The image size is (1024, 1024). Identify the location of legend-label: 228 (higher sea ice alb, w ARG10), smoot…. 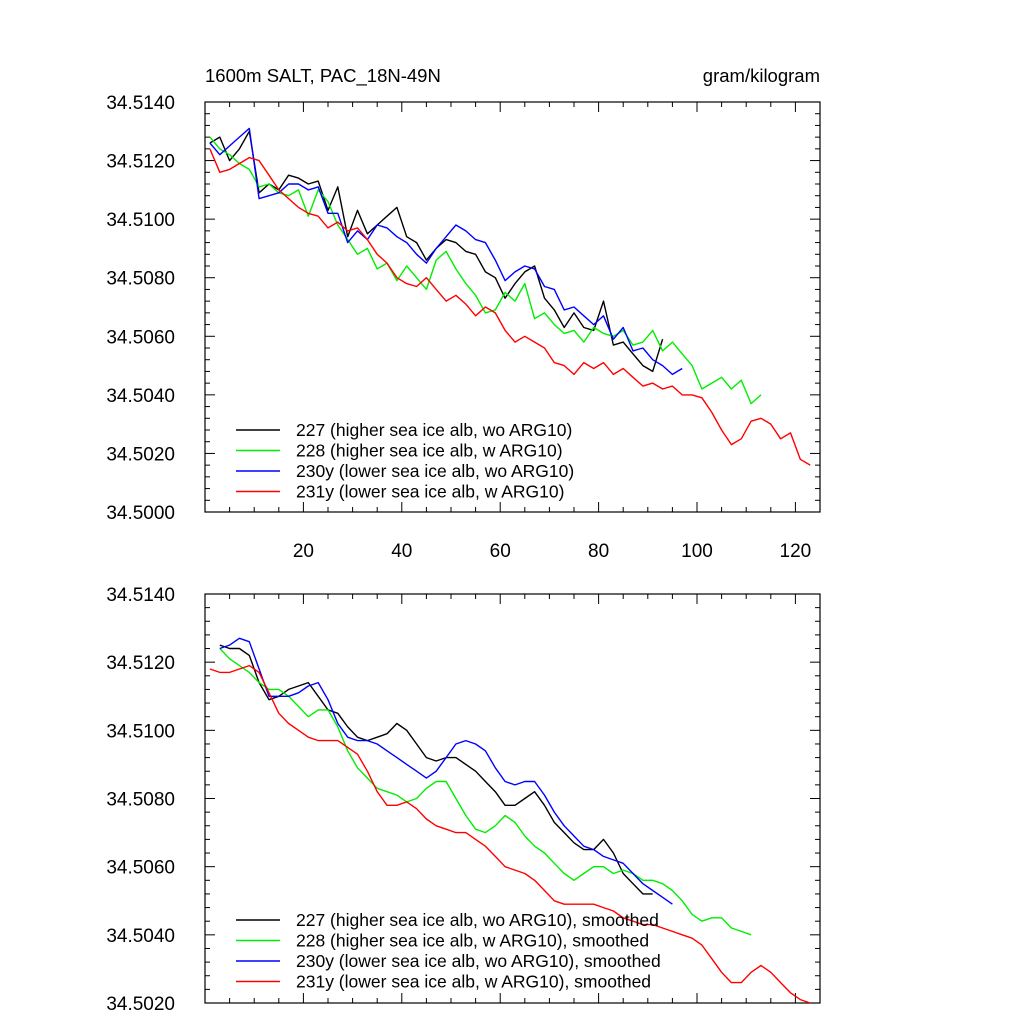
(472, 941).